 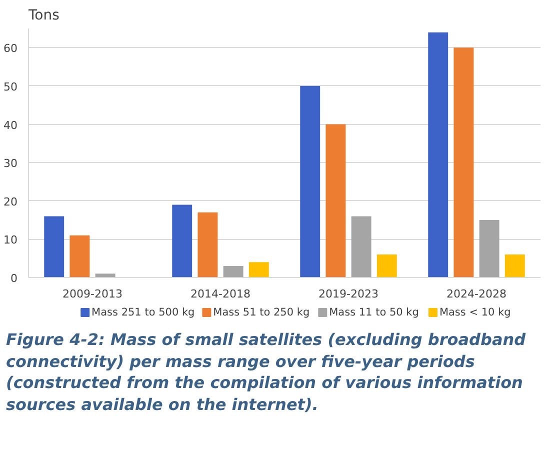 What do you see at coordinates (348, 294) in the screenshot?
I see `x-tick-label: 2019-2023` at bounding box center [348, 294].